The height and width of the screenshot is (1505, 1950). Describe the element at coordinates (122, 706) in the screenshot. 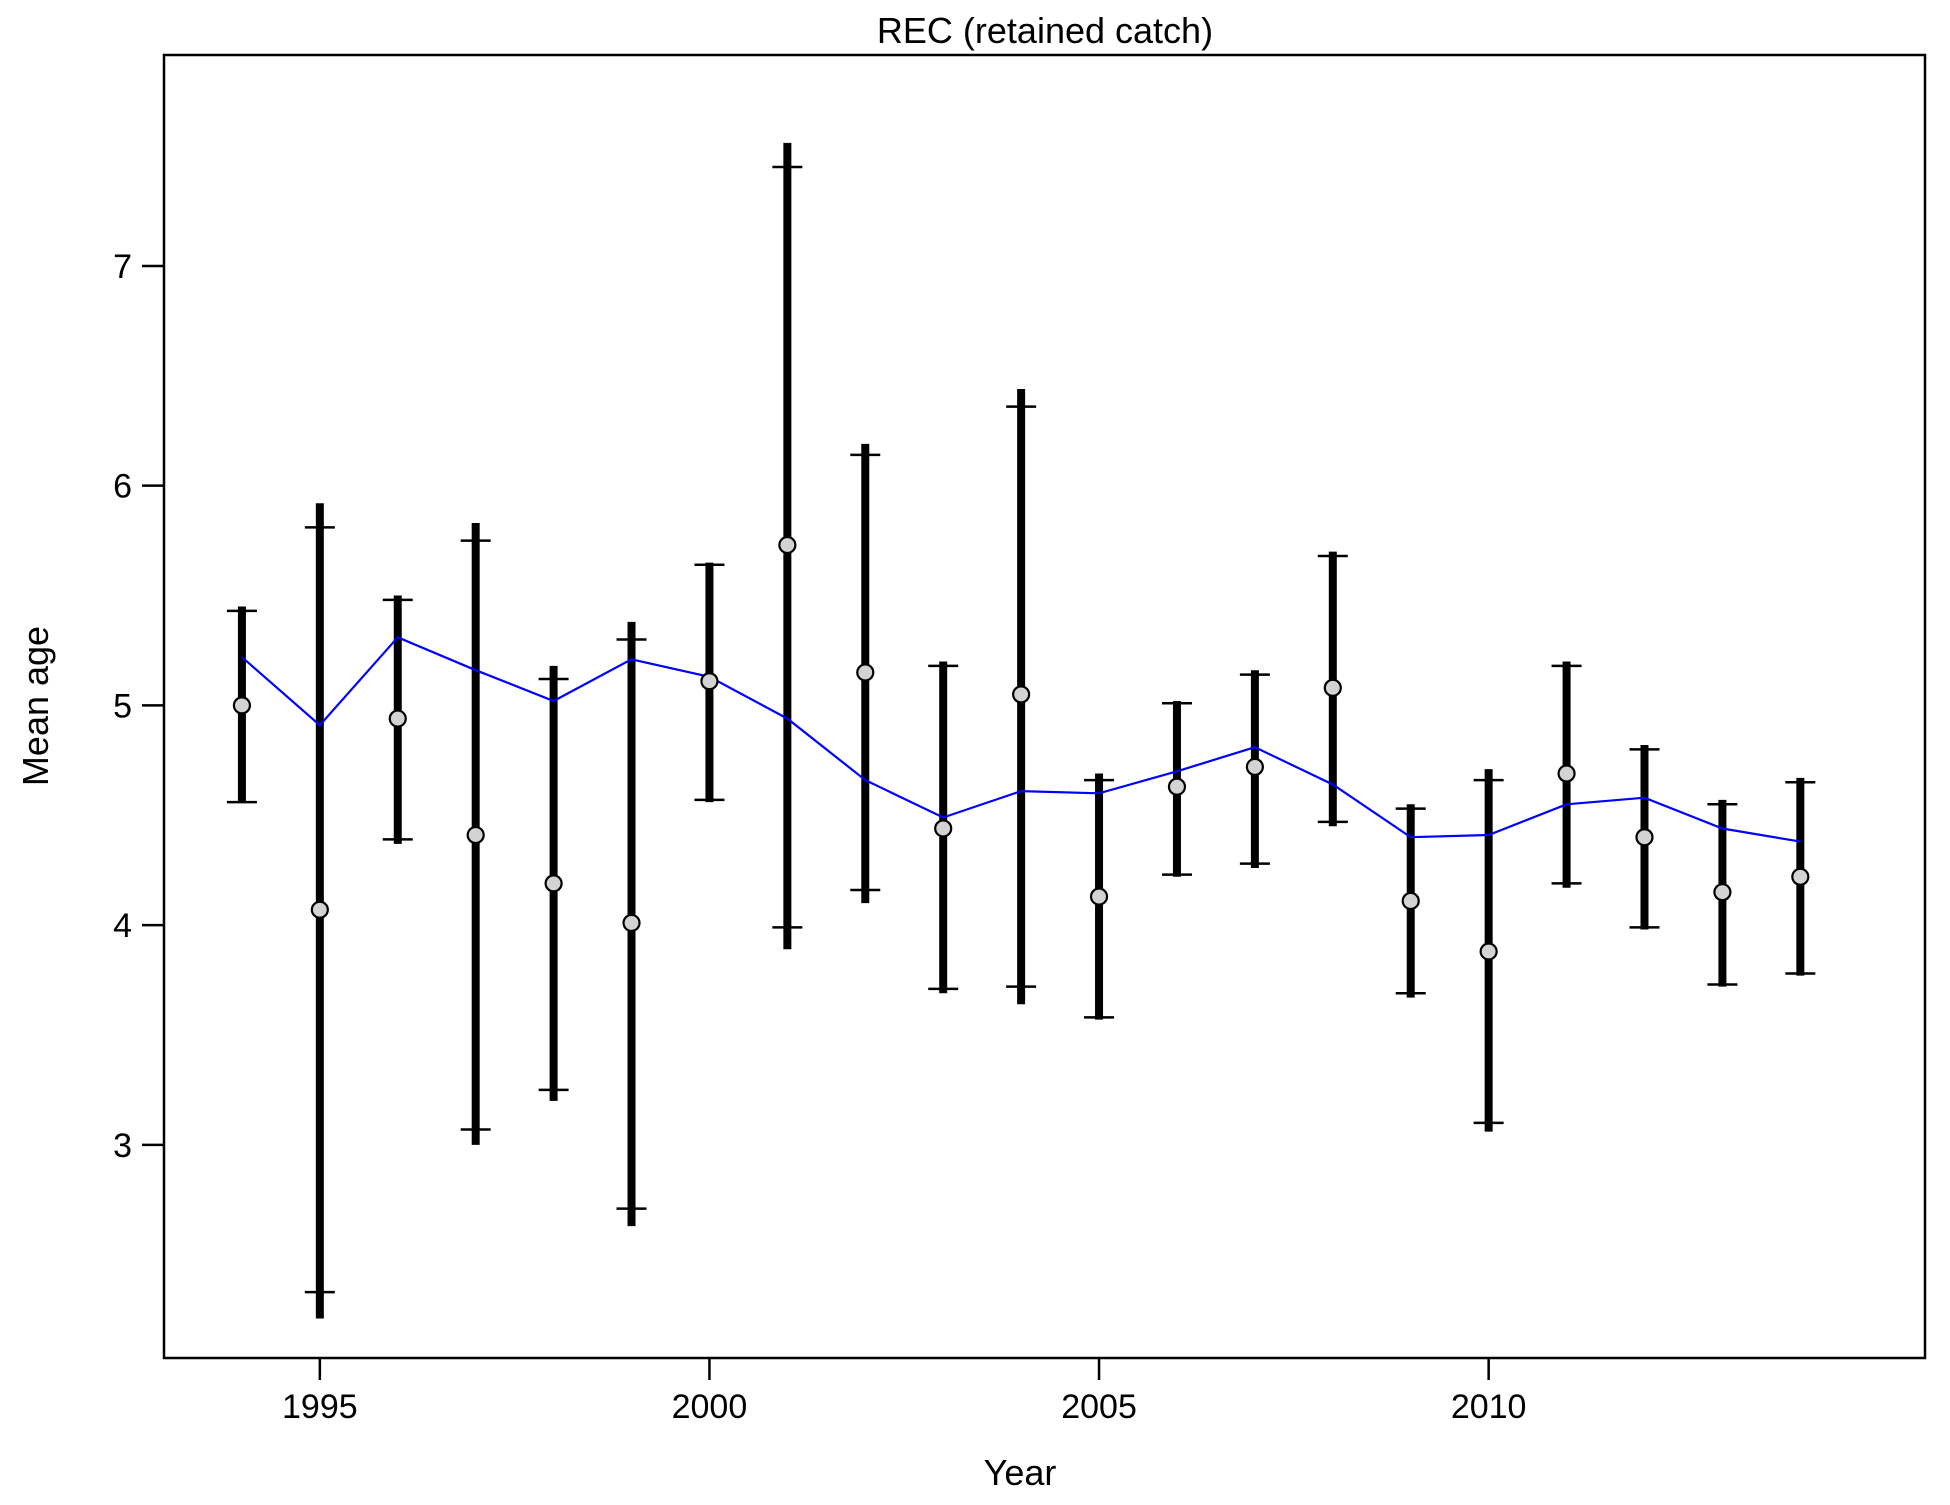

I see `y-tick-label-5: 5` at that location.